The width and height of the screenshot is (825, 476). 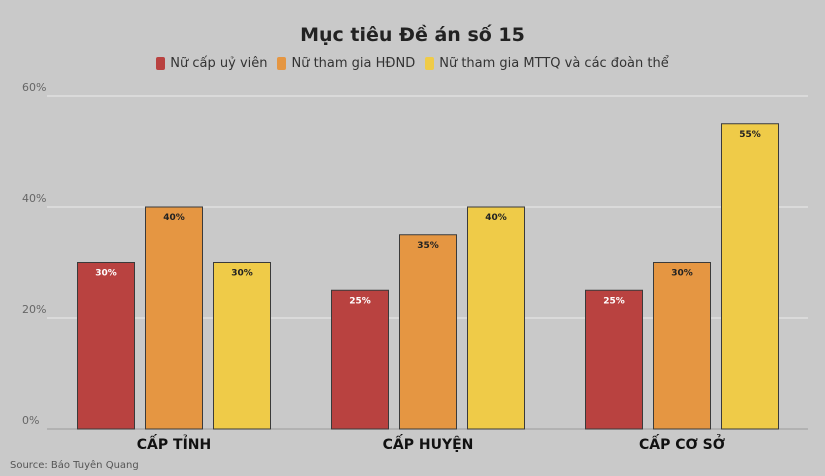 I want to click on data-label-2-2: 55%, so click(x=750, y=135).